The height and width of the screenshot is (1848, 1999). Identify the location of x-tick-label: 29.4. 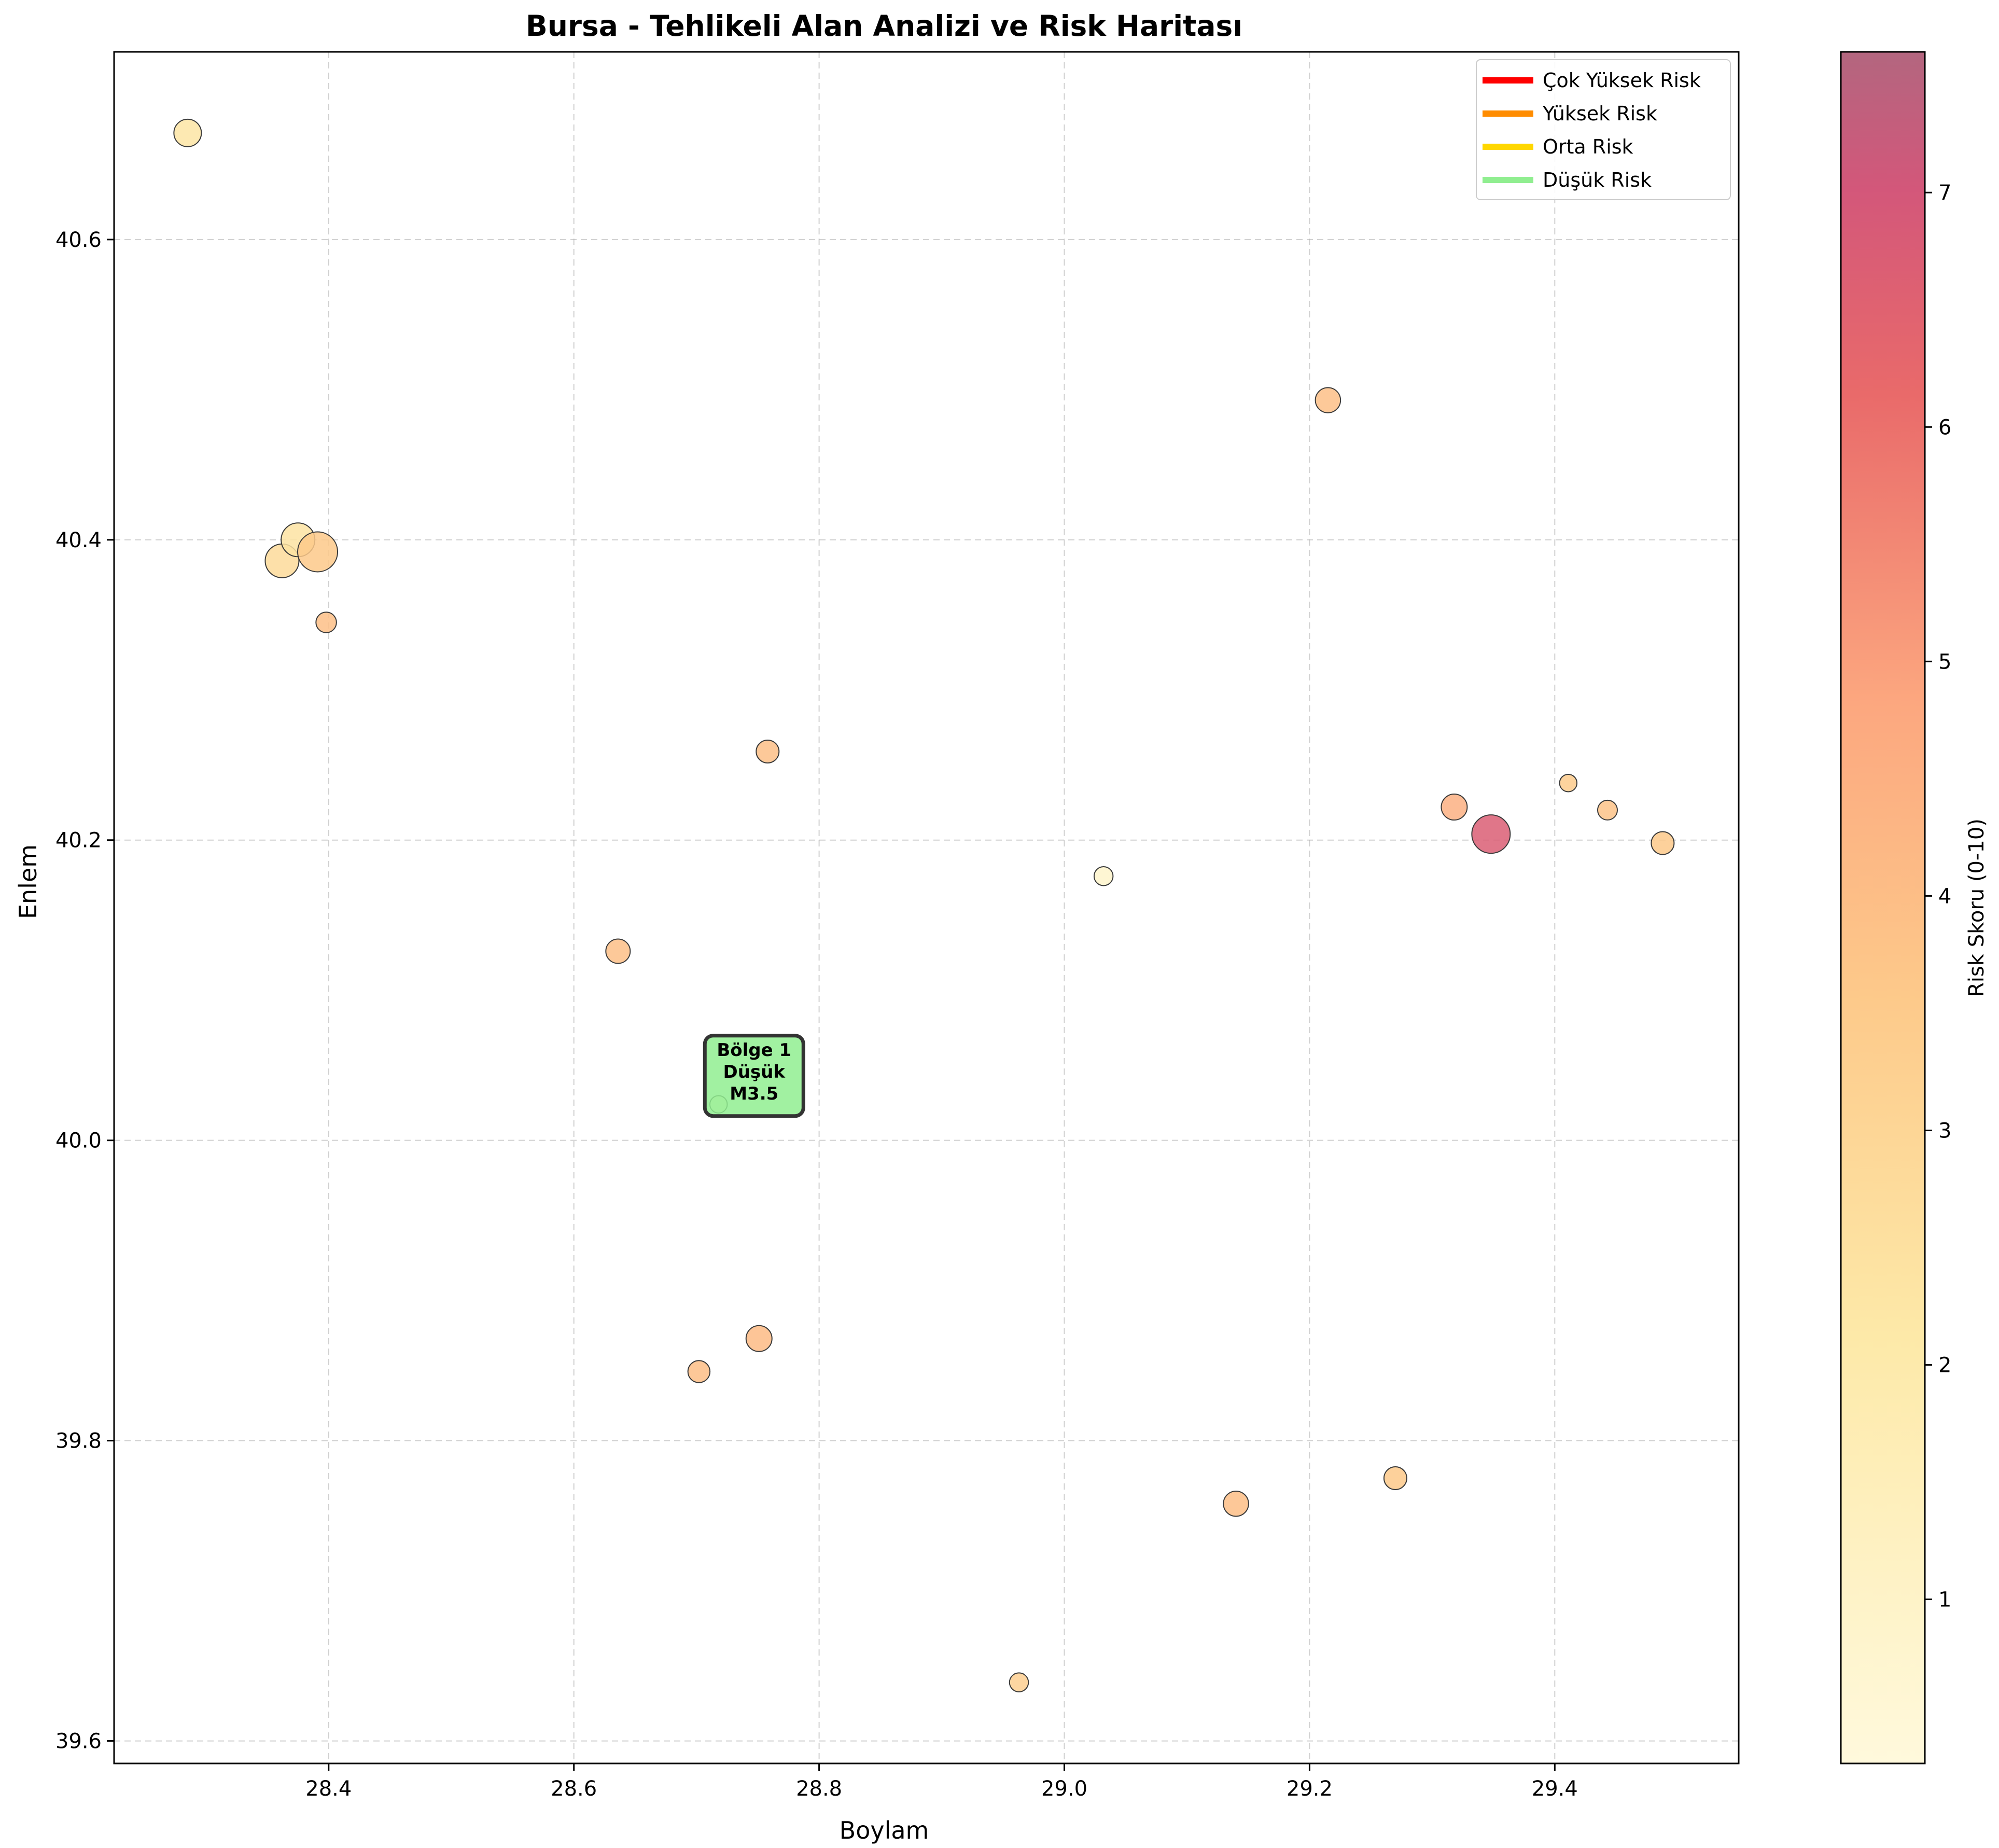
(1555, 1789).